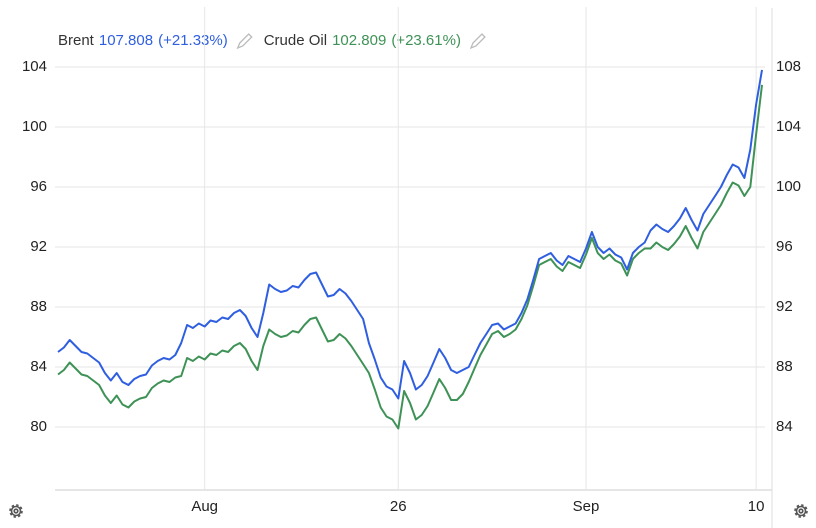  What do you see at coordinates (34, 66) in the screenshot?
I see `y-tick-label: 104` at bounding box center [34, 66].